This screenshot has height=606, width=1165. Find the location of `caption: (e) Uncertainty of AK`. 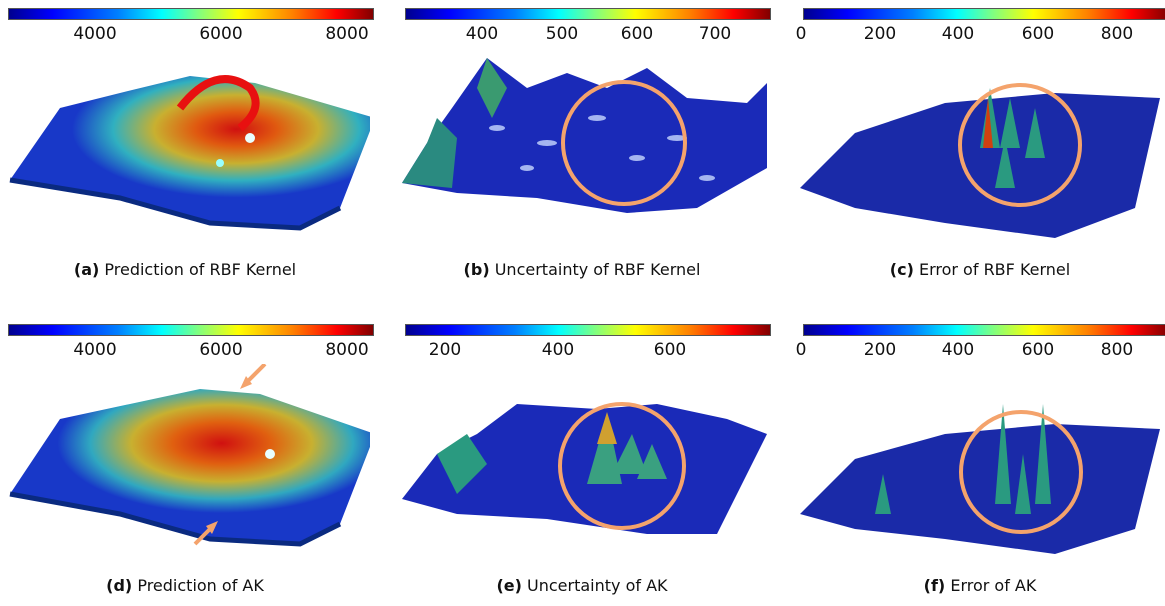

caption: (e) Uncertainty of AK is located at coordinates (582, 585).